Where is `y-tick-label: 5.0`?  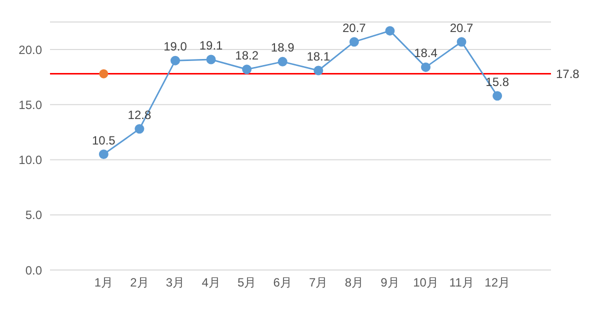
y-tick-label: 5.0 is located at coordinates (33, 215).